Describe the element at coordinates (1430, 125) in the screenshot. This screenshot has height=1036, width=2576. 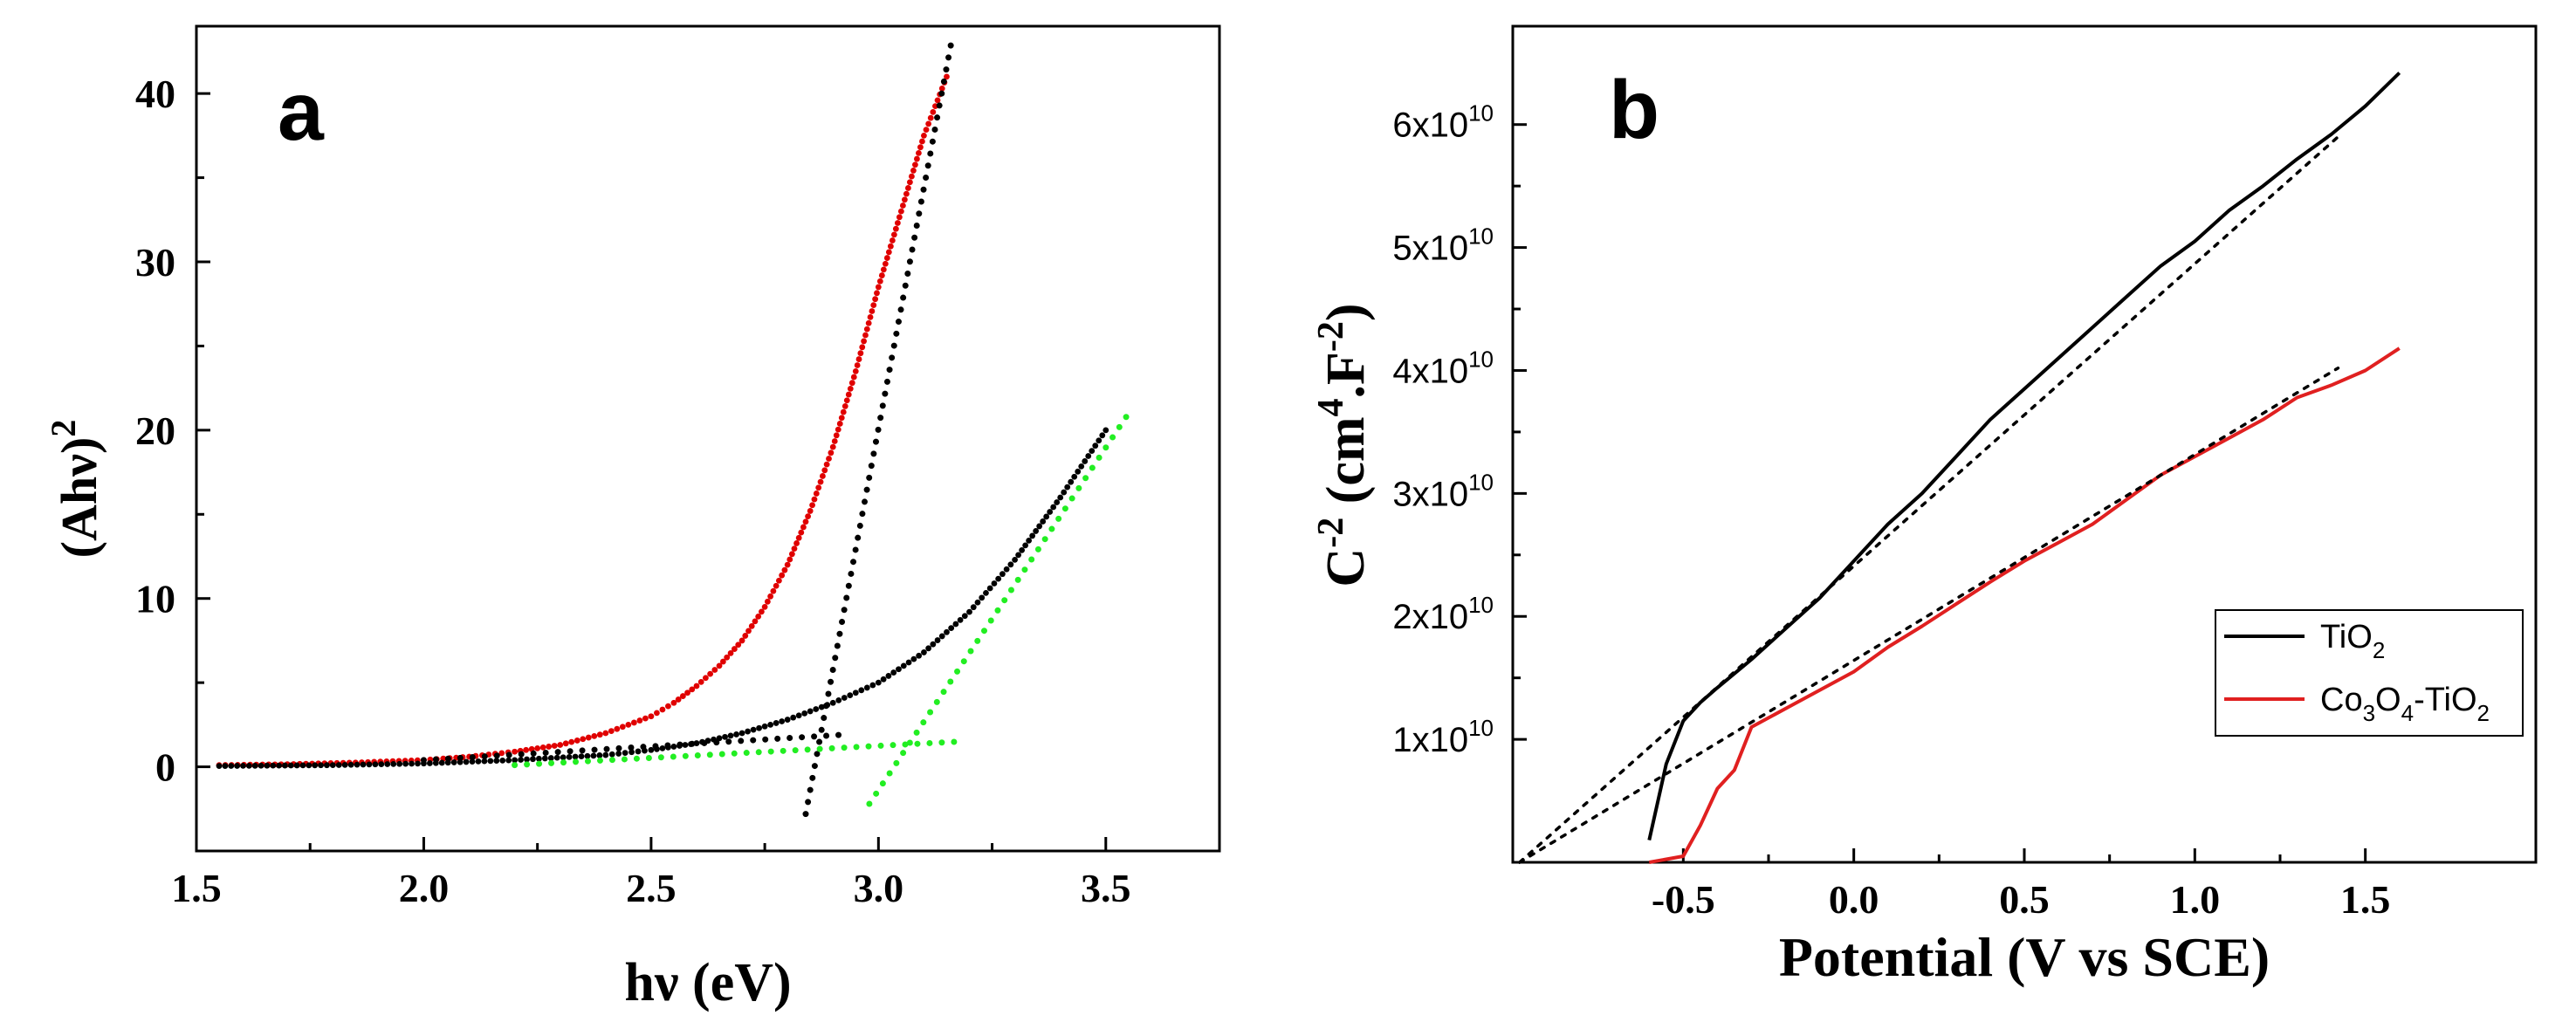
I see `panel-b-ytick-mantissa-5: 6x10` at that location.